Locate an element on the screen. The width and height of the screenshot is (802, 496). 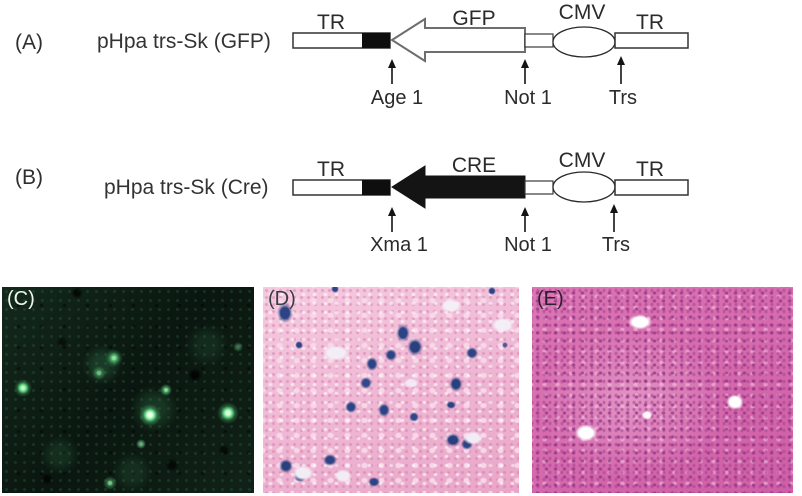
panel-a-letter: (A) is located at coordinates (29, 42).